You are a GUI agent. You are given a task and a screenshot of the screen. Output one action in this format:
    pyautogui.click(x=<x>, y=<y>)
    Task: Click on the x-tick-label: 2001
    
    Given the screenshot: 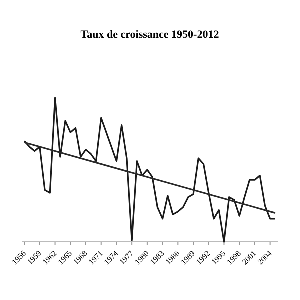 What is the action you would take?
    pyautogui.click(x=249, y=258)
    